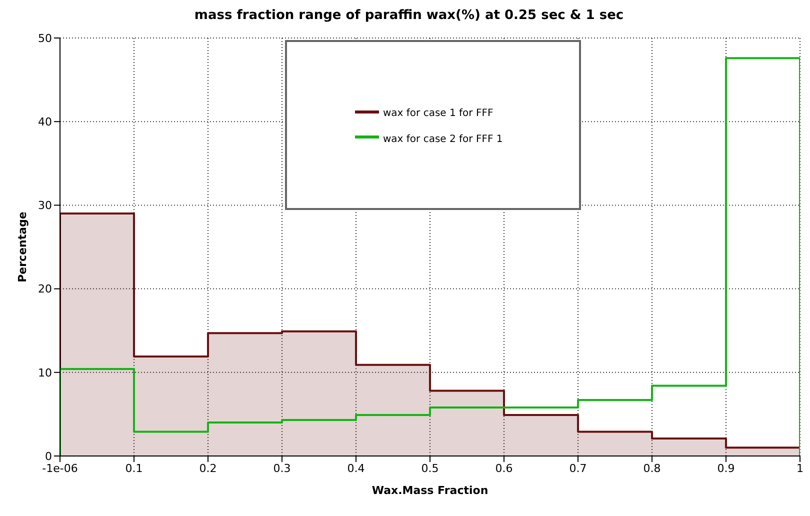 The image size is (810, 516). I want to click on y-axis-title: Percentage, so click(22, 247).